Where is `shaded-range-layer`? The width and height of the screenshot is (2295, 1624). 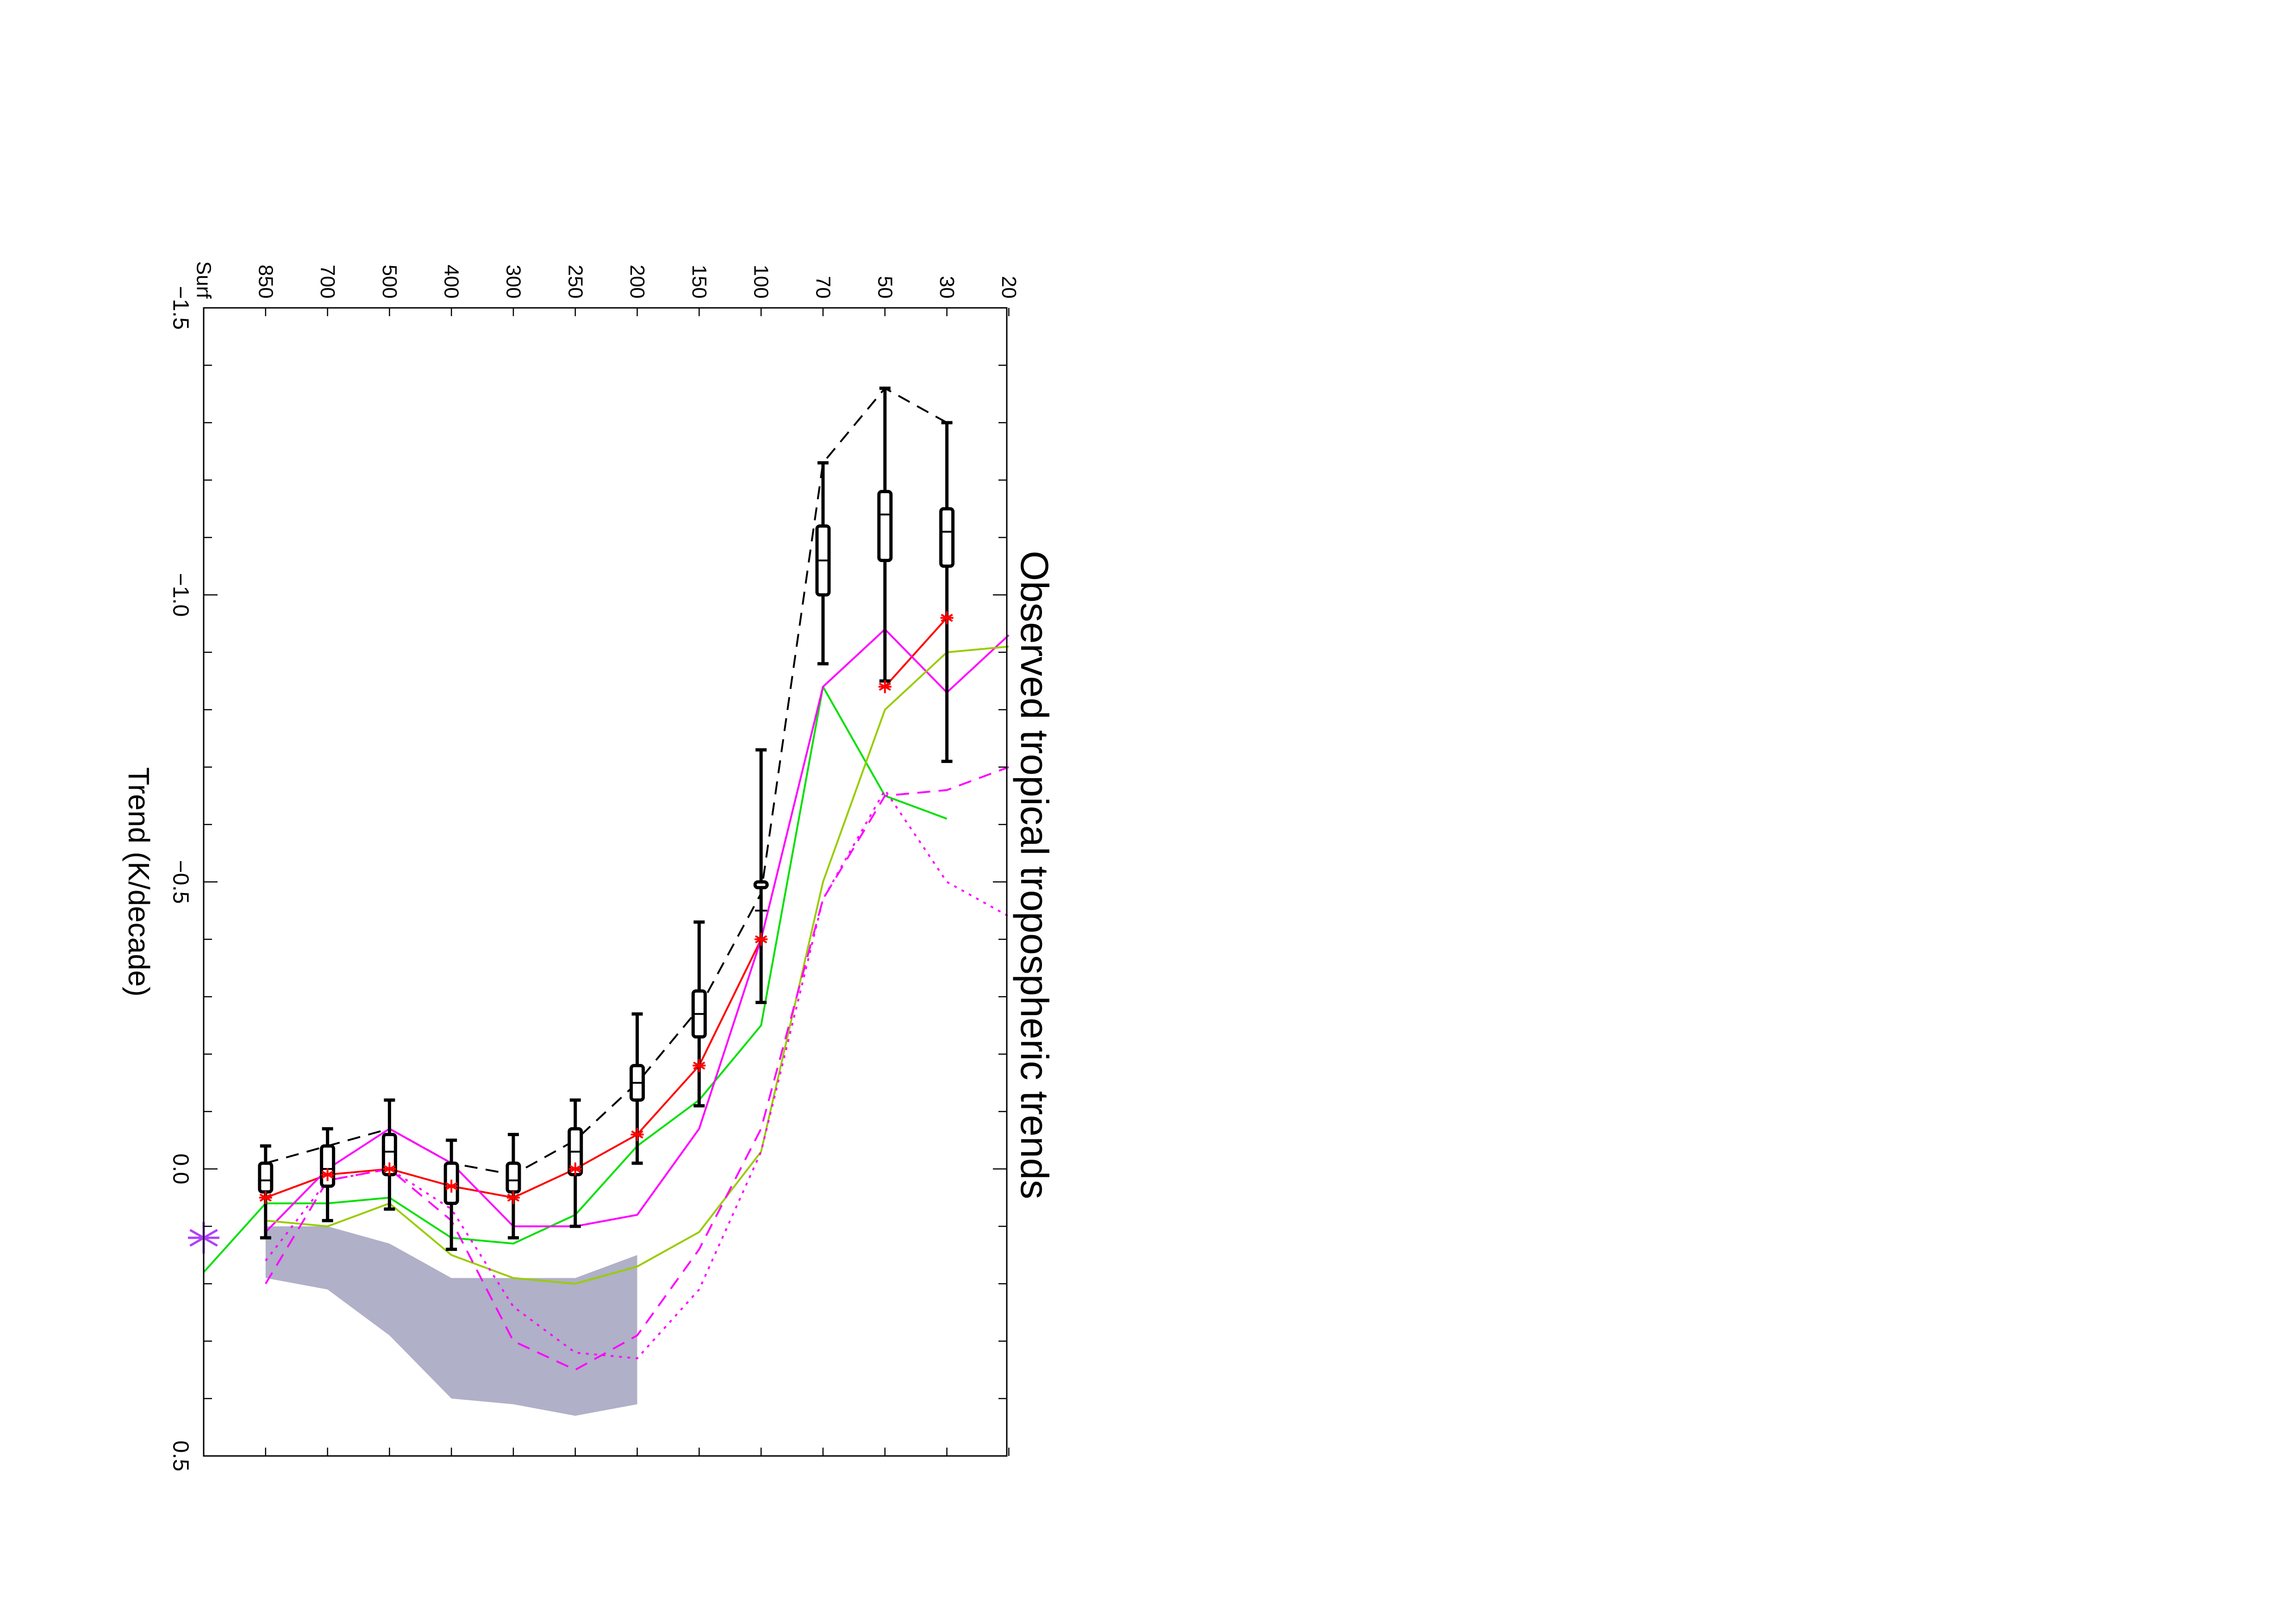
shaded-range-layer is located at coordinates (451, 1321).